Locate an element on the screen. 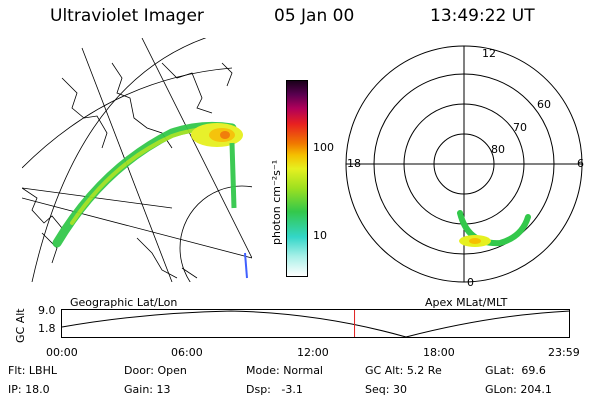 The image size is (600, 400). lat-label-60: 60 is located at coordinates (544, 104).